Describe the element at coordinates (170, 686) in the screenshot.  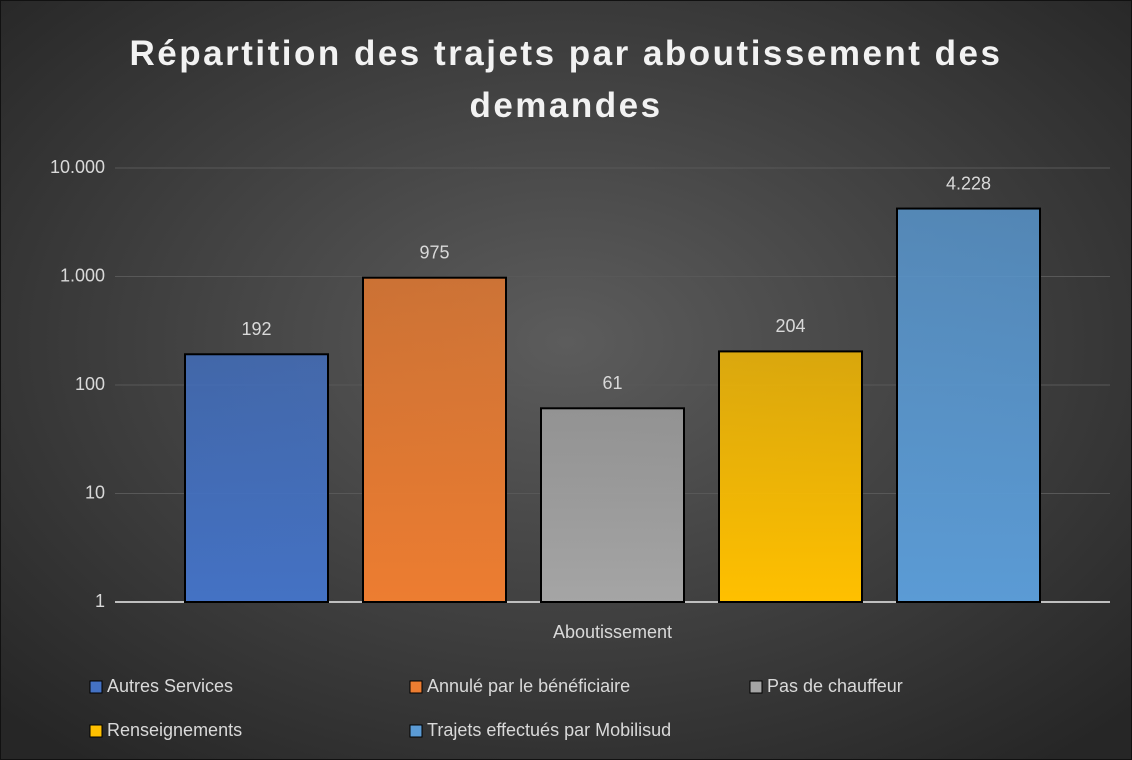
I see `legend-label: Autres Services` at that location.